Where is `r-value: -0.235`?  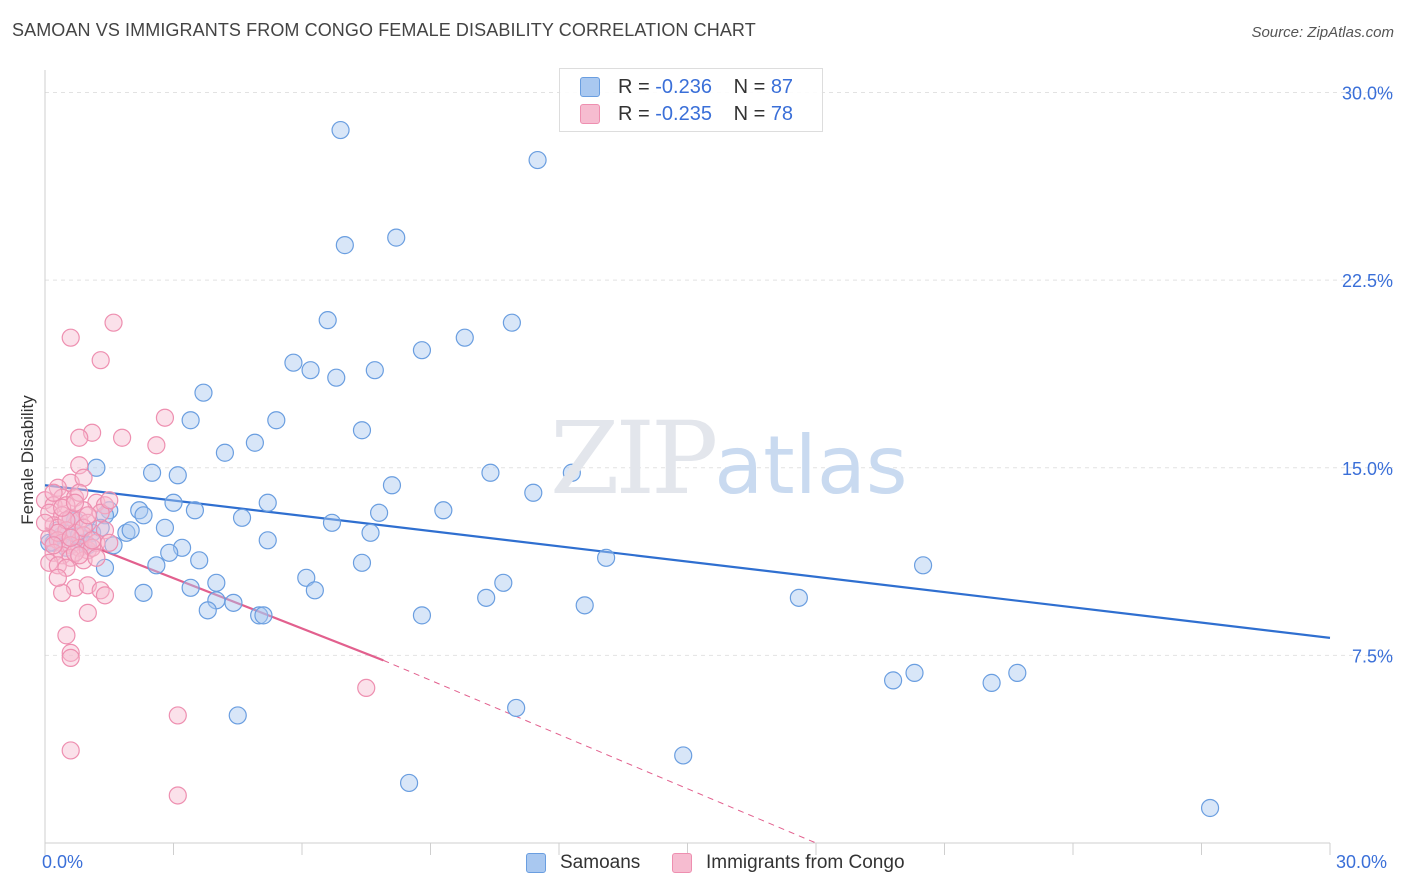 r-value: -0.235 is located at coordinates (683, 113).